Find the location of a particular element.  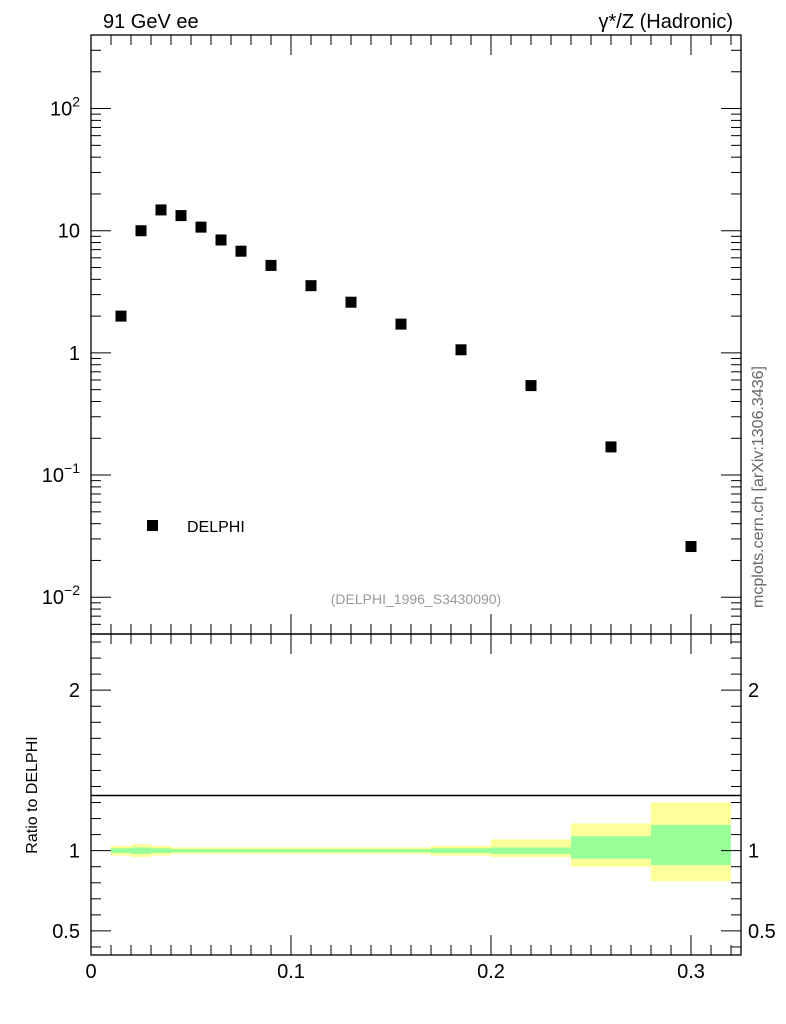

analysis-label: (DELPHI_1996_S3430090) is located at coordinates (416, 599).